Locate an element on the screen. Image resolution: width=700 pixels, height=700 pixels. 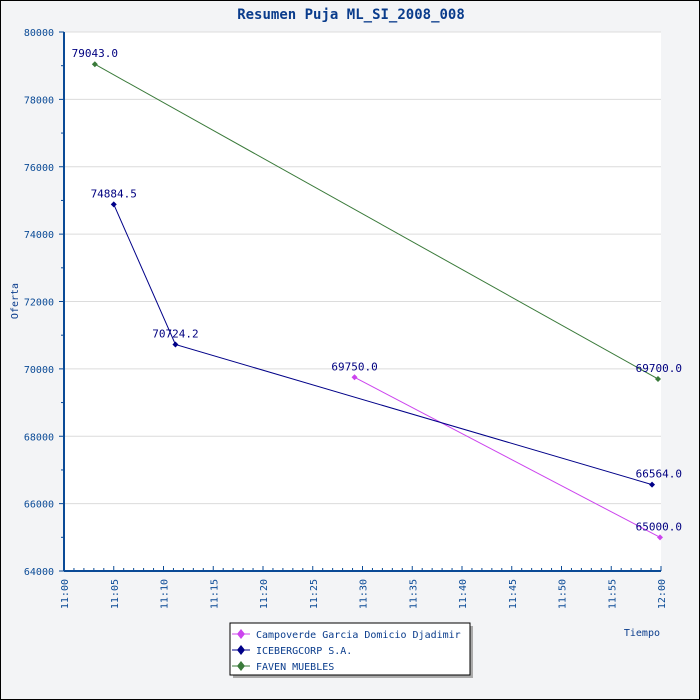
legend-box is located at coordinates (350, 649).